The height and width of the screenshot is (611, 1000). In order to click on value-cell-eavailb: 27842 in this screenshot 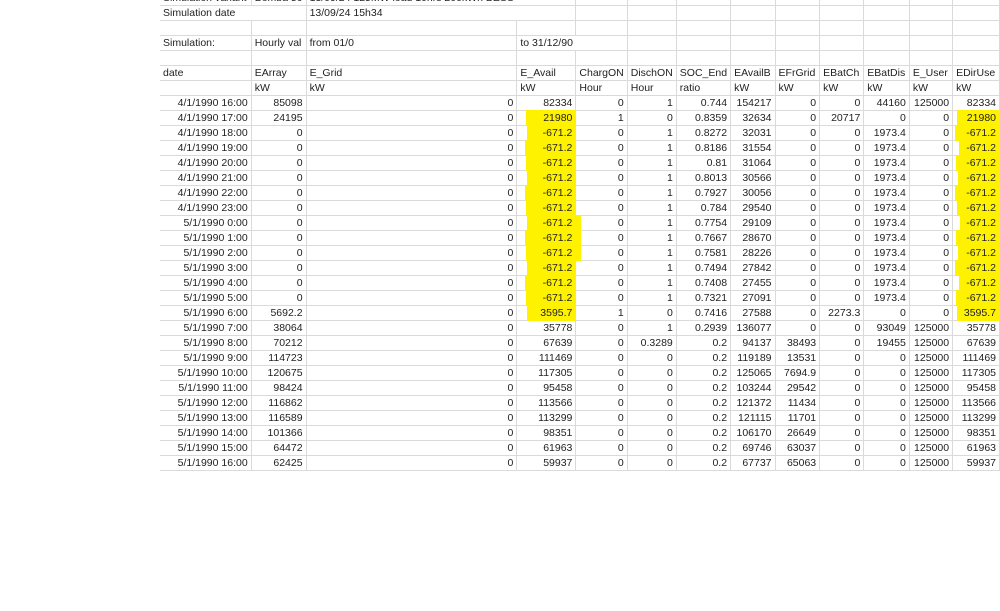, I will do `click(753, 268)`.